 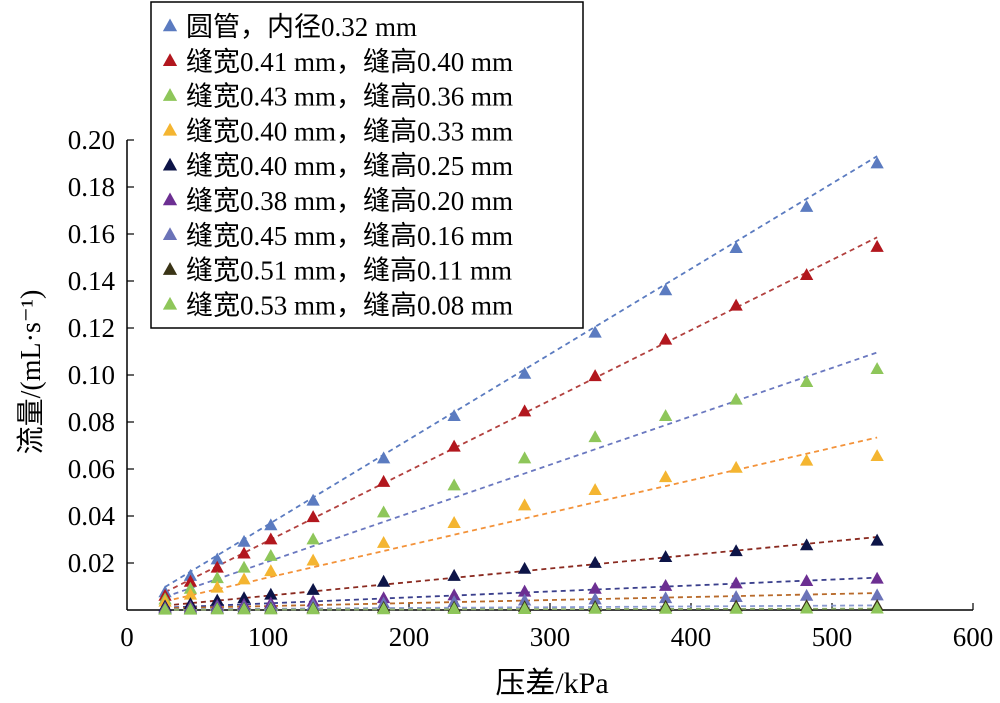 What do you see at coordinates (91, 140) in the screenshot?
I see `y-tick-label: 0.20` at bounding box center [91, 140].